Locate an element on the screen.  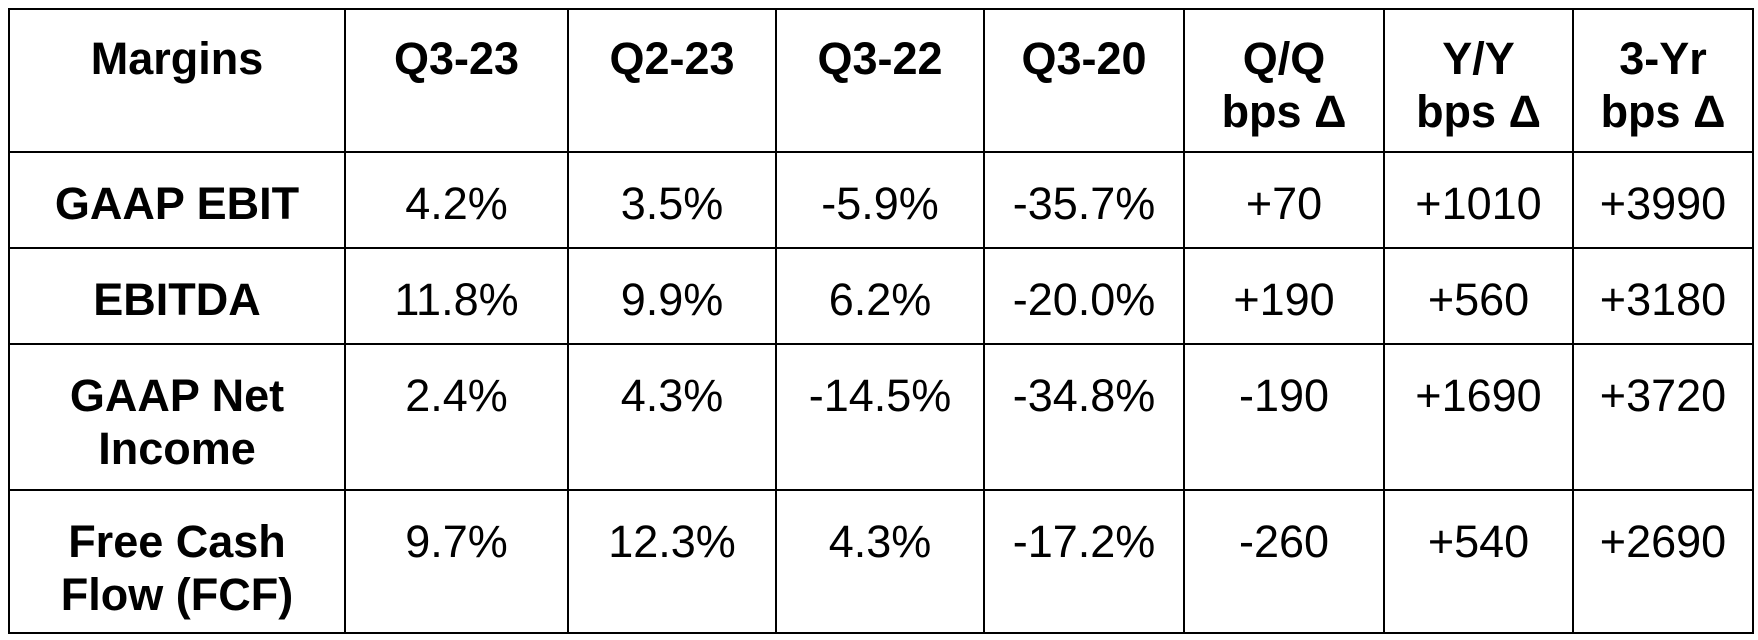
header-text: Q3-22 is located at coordinates (880, 58).